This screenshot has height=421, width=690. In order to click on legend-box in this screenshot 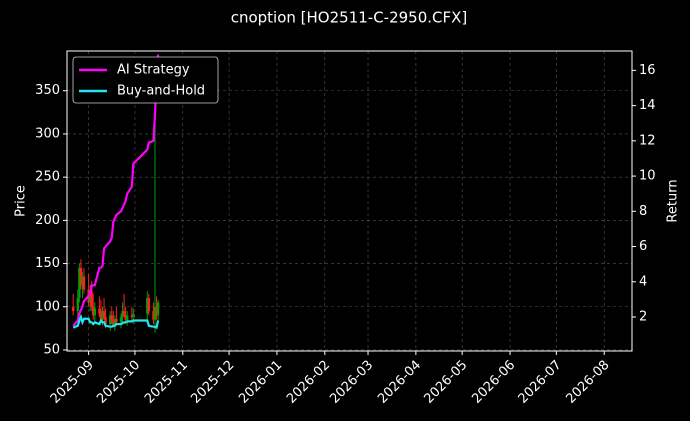, I will do `click(145, 80)`.